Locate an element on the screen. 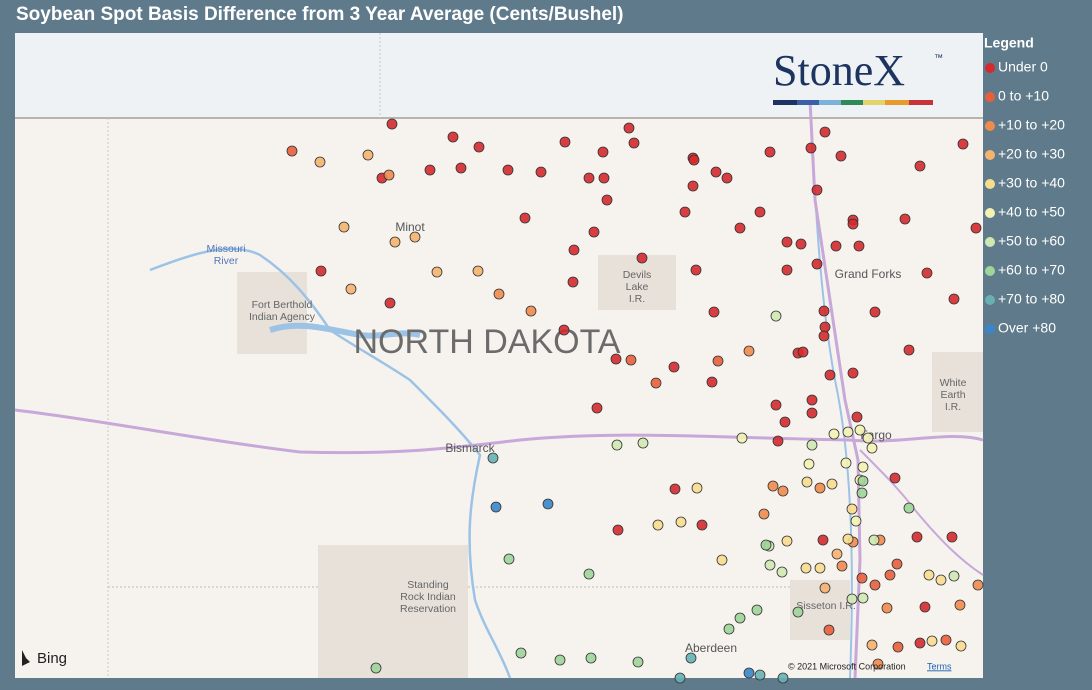 This screenshot has width=1092, height=690. reservation-area is located at coordinates (637, 282).